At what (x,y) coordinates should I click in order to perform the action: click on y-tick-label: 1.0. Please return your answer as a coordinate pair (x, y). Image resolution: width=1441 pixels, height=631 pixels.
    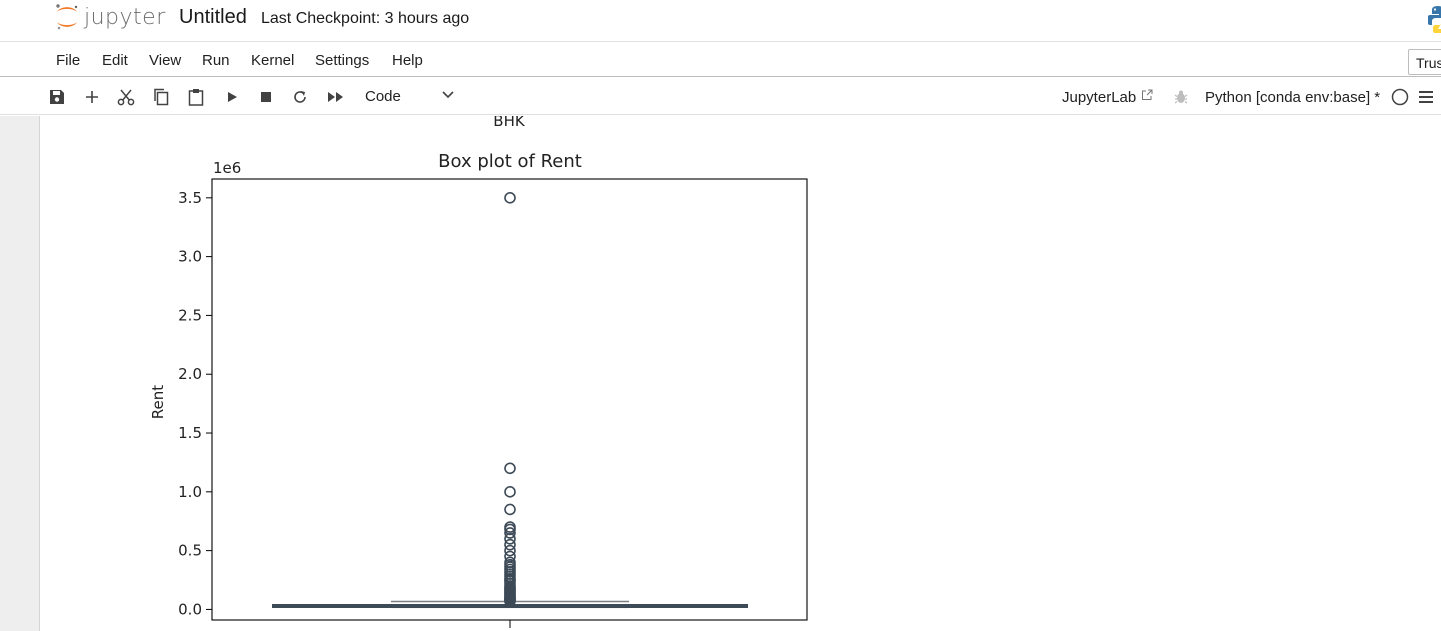
    Looking at the image, I should click on (190, 492).